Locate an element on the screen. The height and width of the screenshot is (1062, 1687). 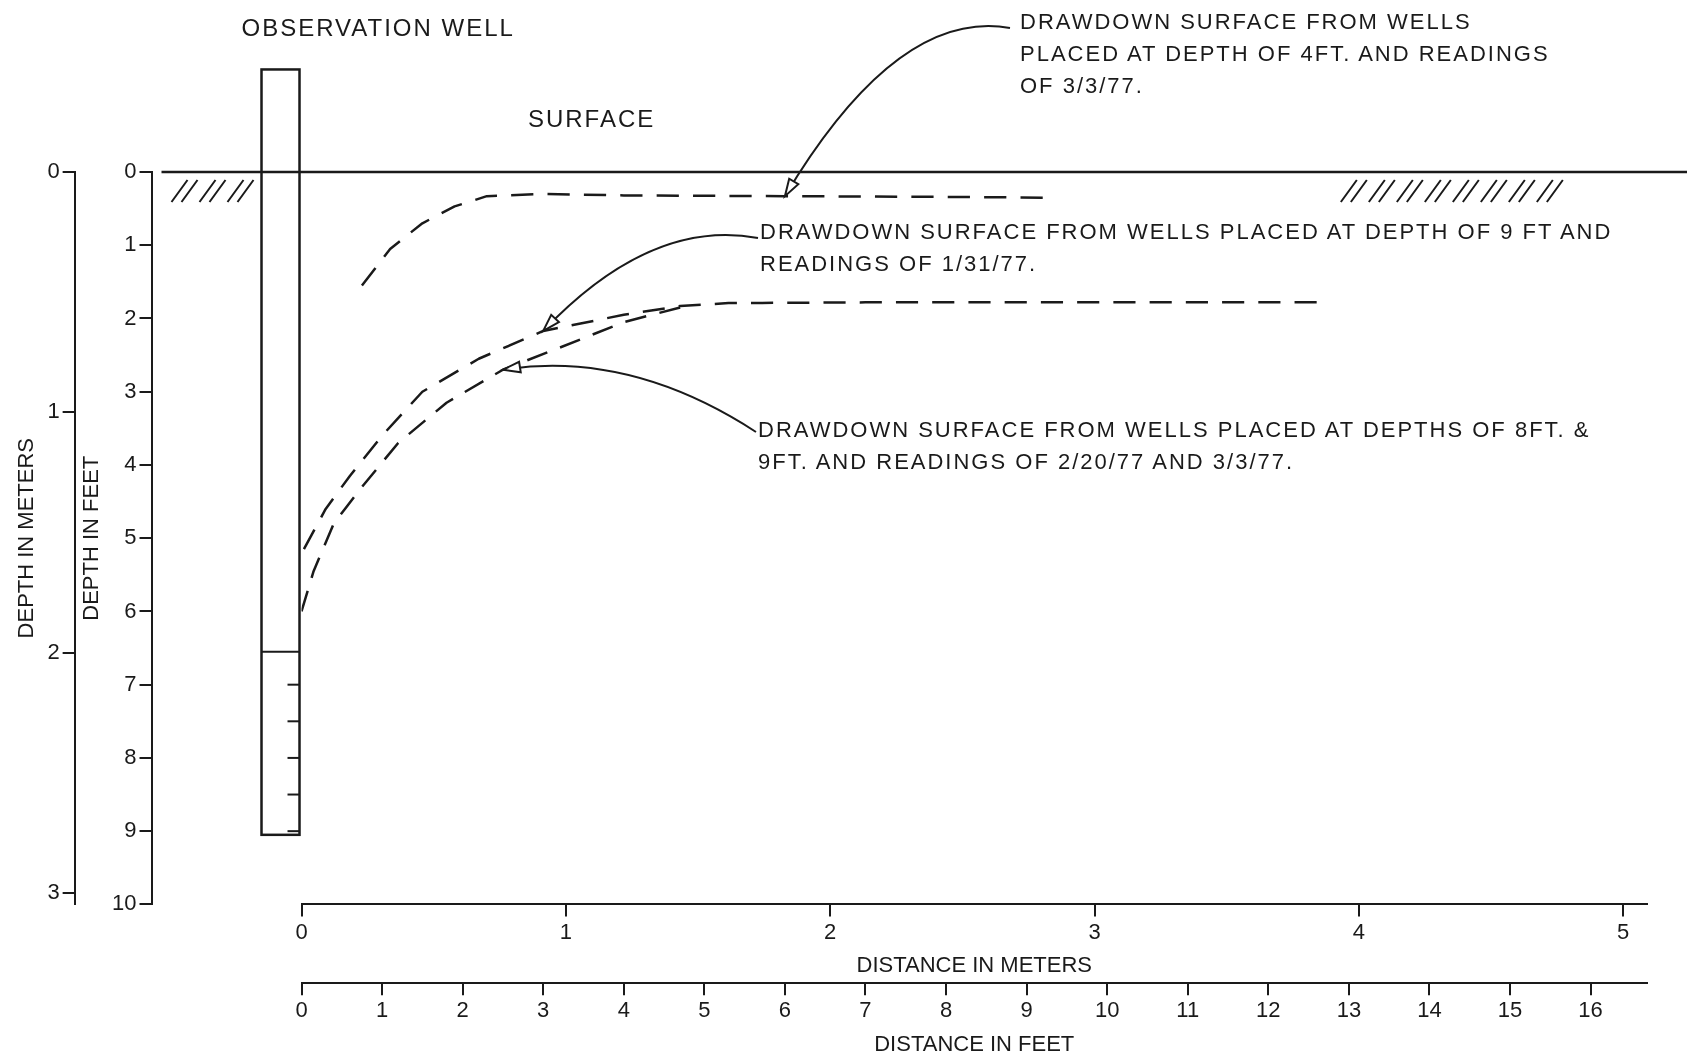
x2-tick-label: 5 is located at coordinates (1623, 931).